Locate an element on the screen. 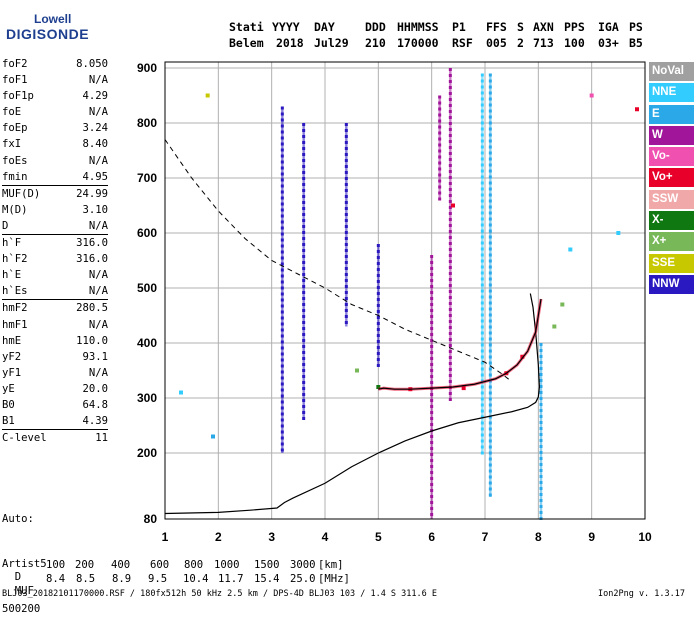 This screenshot has height=632, width=700. legend-item: NNW is located at coordinates (671, 284).